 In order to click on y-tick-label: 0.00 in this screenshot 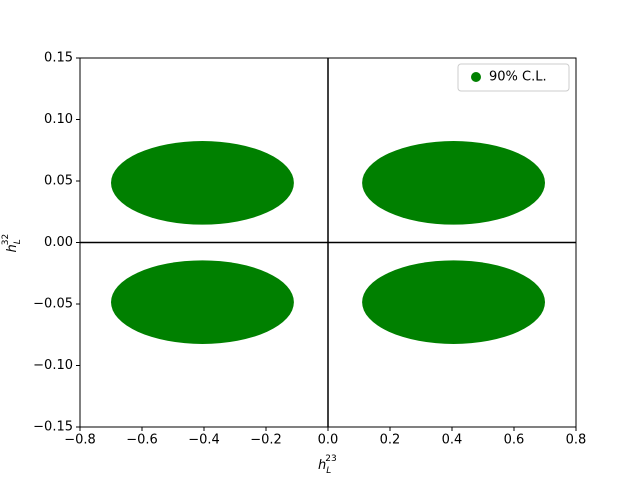, I will do `click(58, 242)`.